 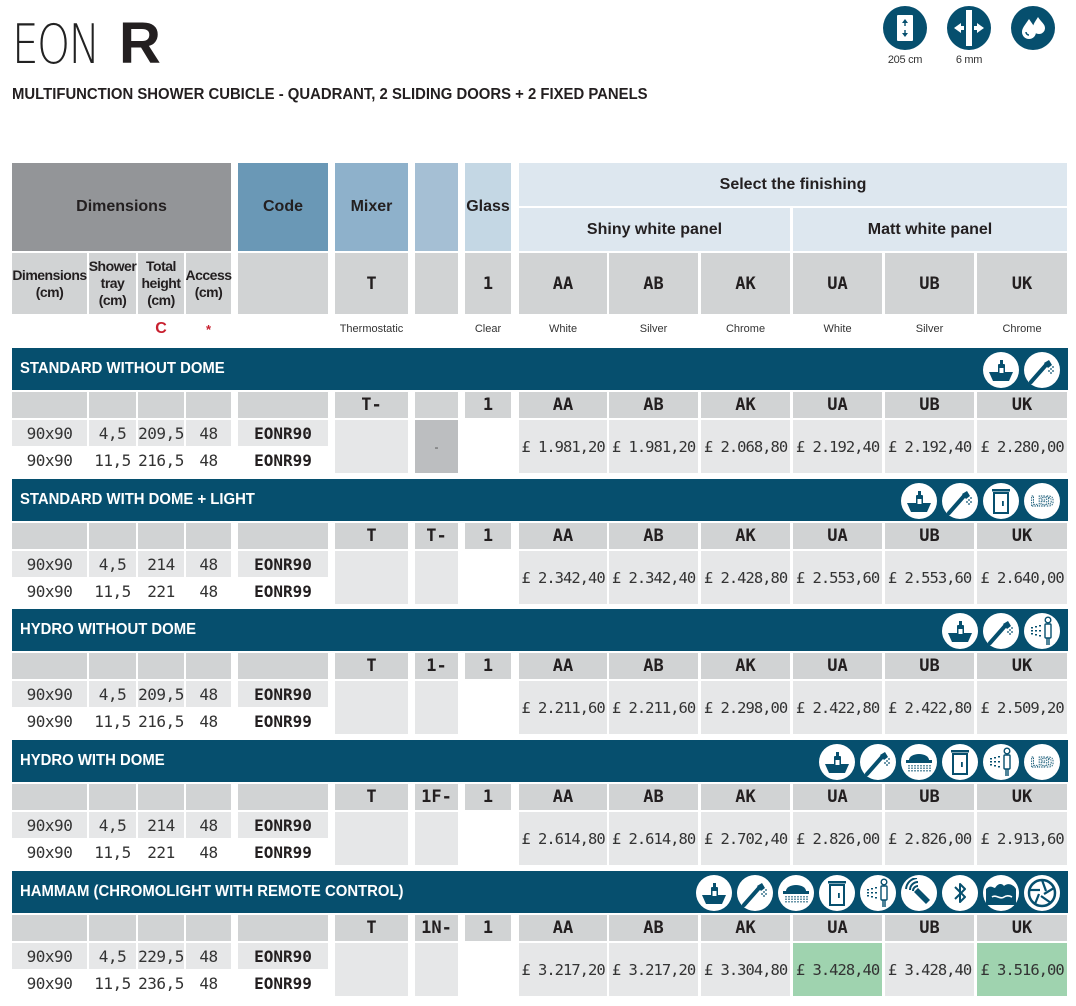 What do you see at coordinates (837, 577) in the screenshot?
I see `price-ua: £ 2.553,60` at bounding box center [837, 577].